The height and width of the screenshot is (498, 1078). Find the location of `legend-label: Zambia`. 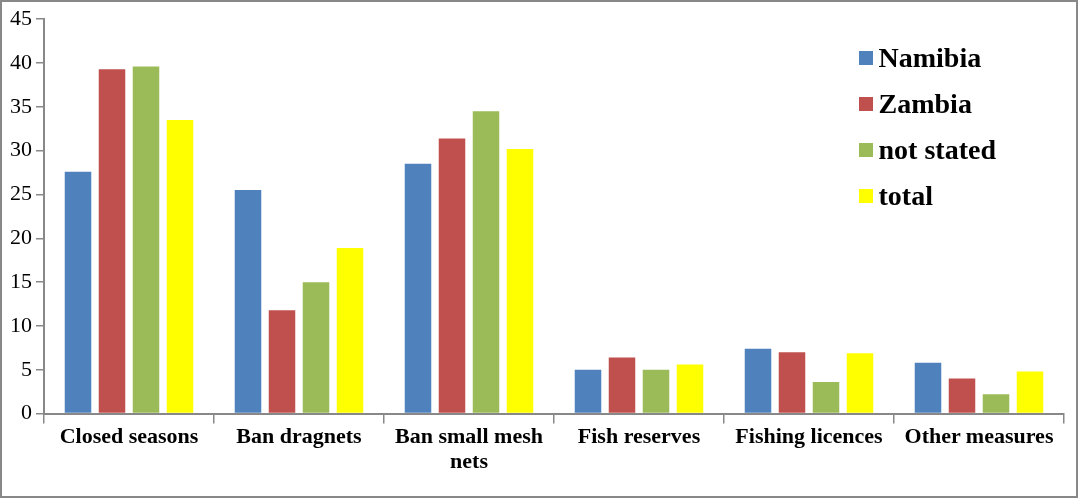

legend-label: Zambia is located at coordinates (925, 104).